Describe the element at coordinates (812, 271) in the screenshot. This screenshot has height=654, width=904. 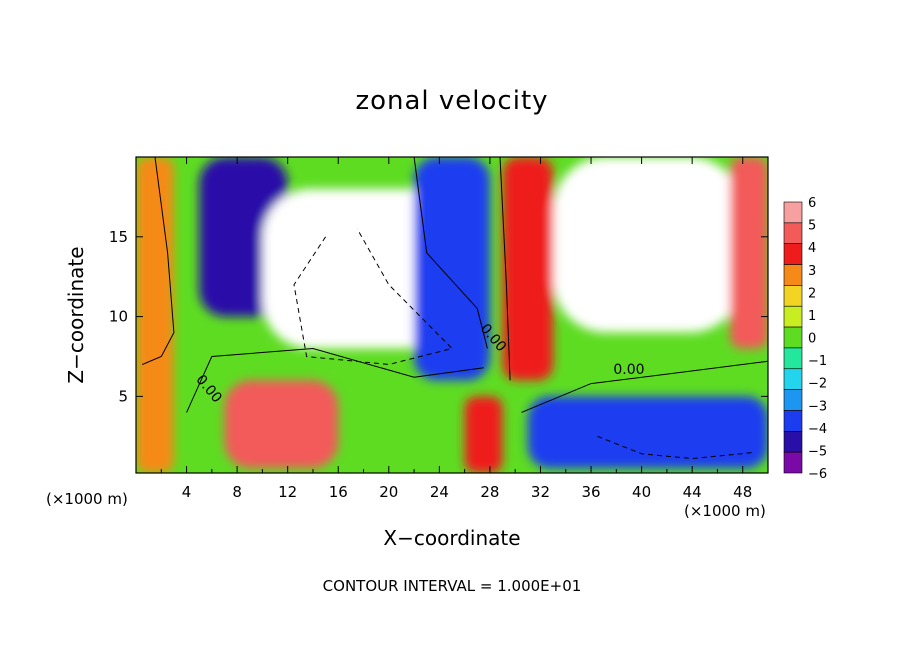
I see `colorbar-label: 3` at that location.